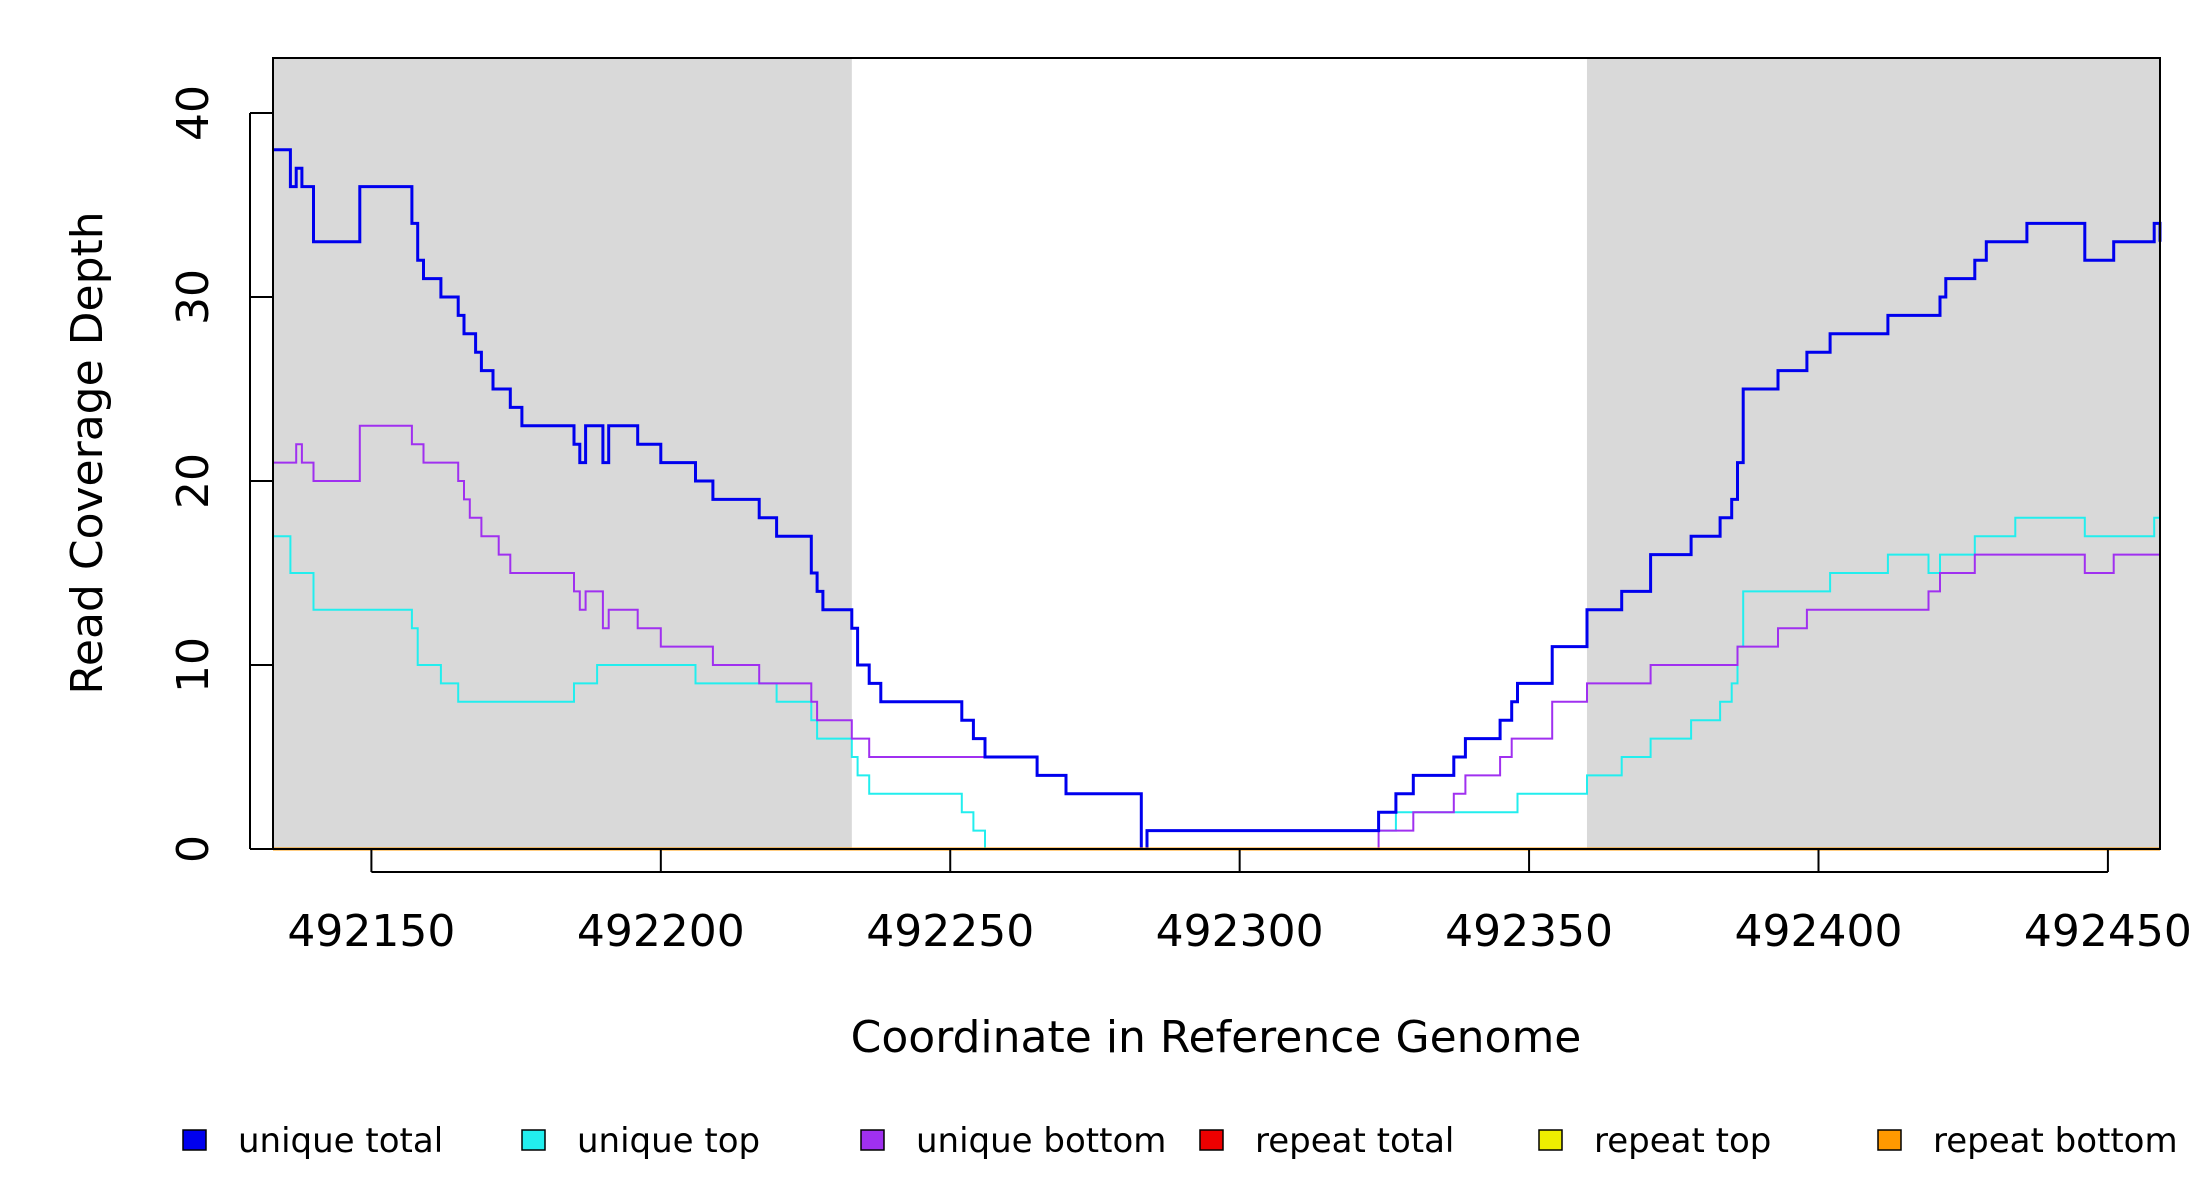 Image resolution: width=2200 pixels, height=1200 pixels. Describe the element at coordinates (661, 931) in the screenshot. I see `x-tick-label: 492200` at that location.